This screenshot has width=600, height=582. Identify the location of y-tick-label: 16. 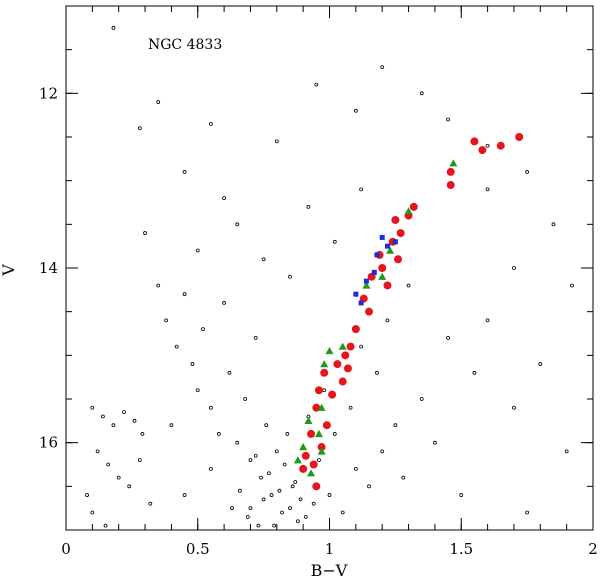
(48, 443).